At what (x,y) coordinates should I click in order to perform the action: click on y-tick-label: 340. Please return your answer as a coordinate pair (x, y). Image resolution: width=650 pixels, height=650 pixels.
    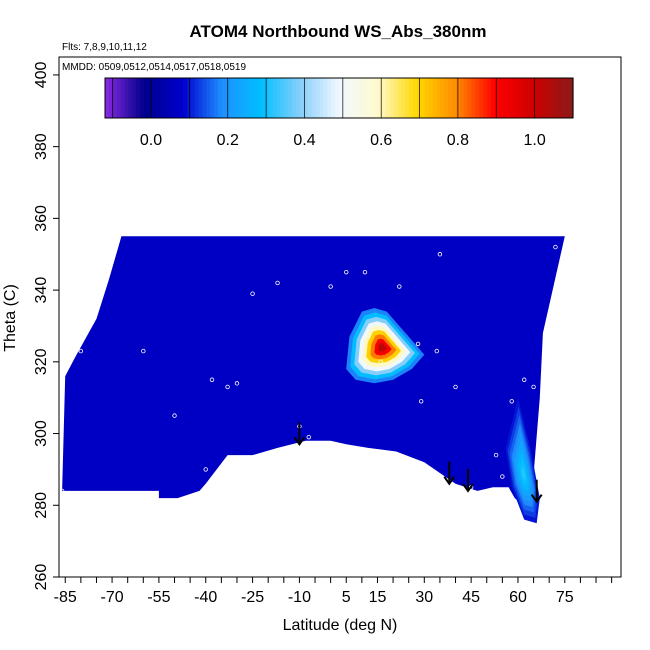
    Looking at the image, I should click on (41, 290).